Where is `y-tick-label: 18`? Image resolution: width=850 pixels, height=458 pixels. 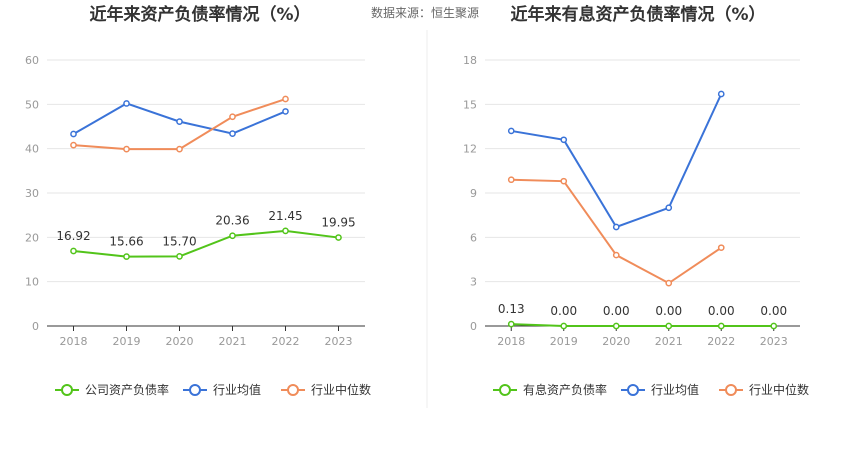 y-tick-label: 18 is located at coordinates (470, 60).